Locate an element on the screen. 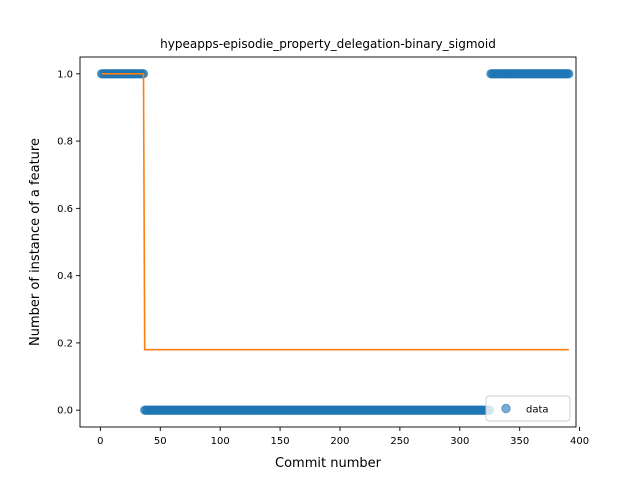 The height and width of the screenshot is (480, 640). x-tick-label: 250 is located at coordinates (399, 441).